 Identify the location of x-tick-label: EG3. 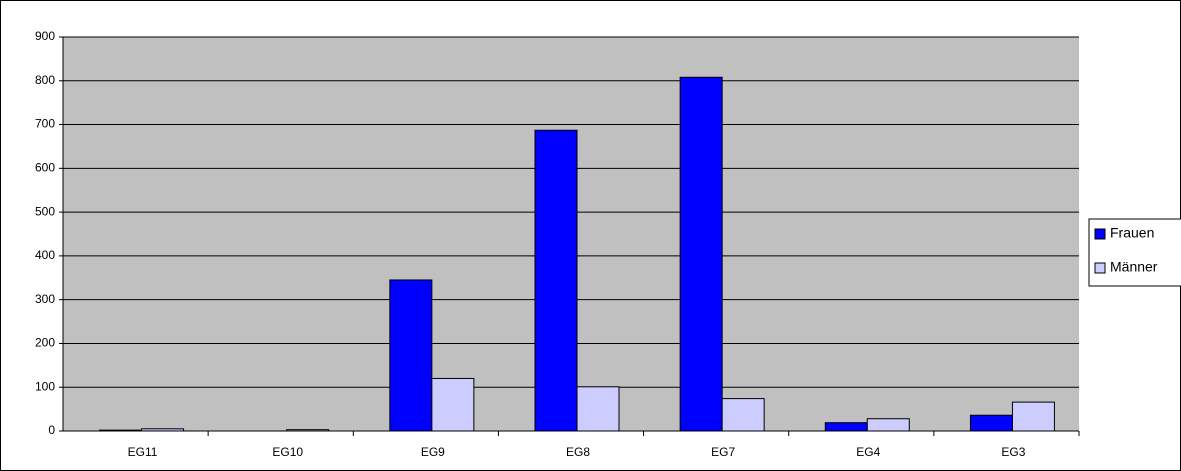
(1013, 452).